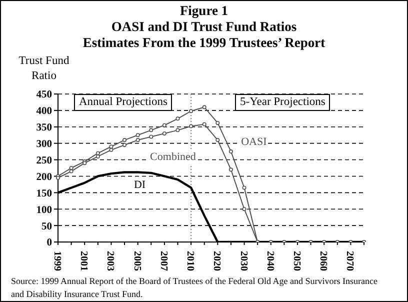  I want to click on source-note: Source: 1999 Annual Report of the Board of Trustees of the Federal Old Age and Survivors Insurance and Disability Insurance Trust Fund., so click(194, 288).